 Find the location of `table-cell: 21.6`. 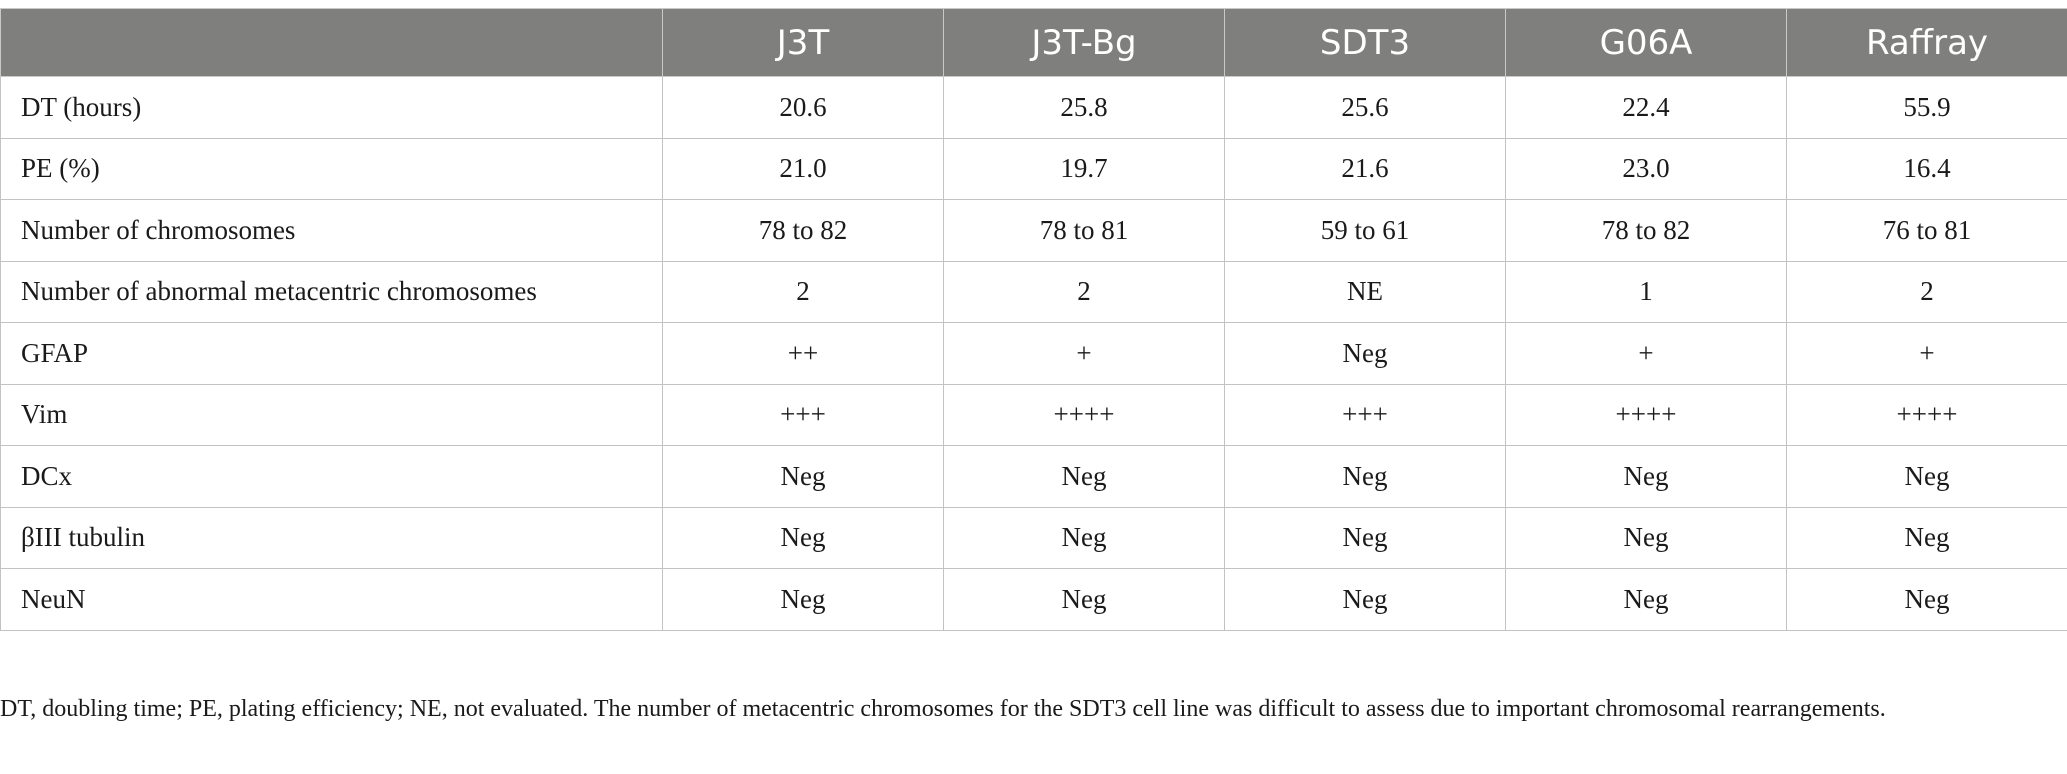

table-cell: 21.6 is located at coordinates (1365, 168).